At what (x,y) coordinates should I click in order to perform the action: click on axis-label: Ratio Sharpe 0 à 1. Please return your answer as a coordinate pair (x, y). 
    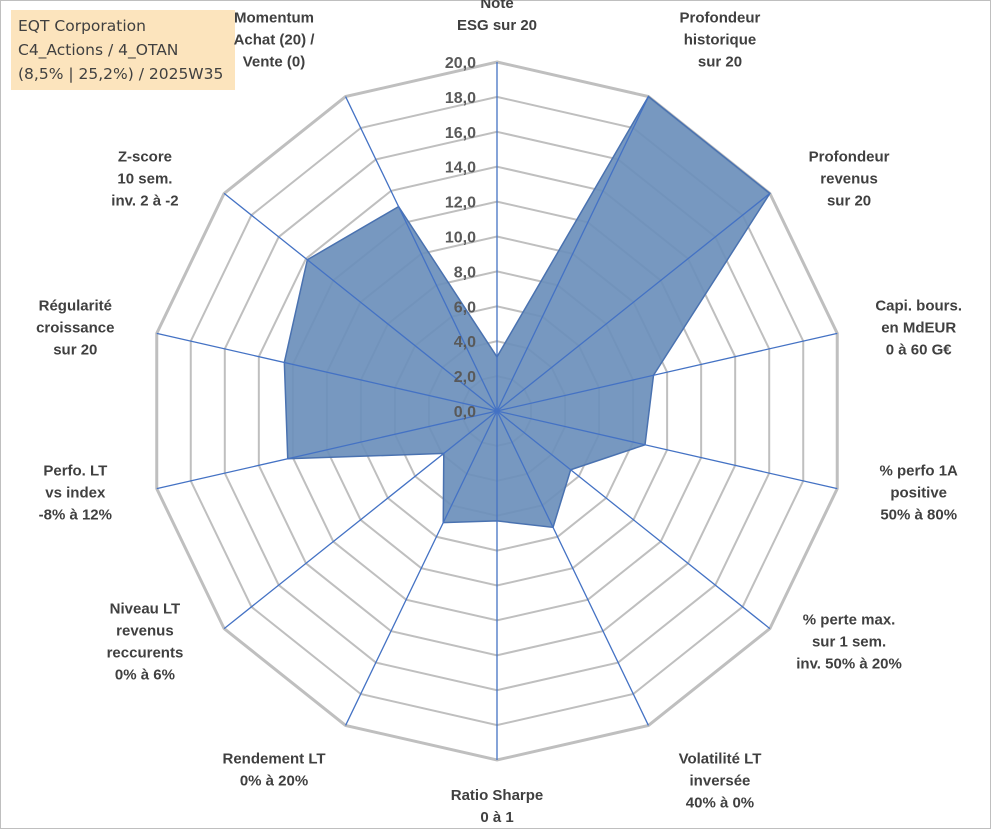
    Looking at the image, I should click on (497, 806).